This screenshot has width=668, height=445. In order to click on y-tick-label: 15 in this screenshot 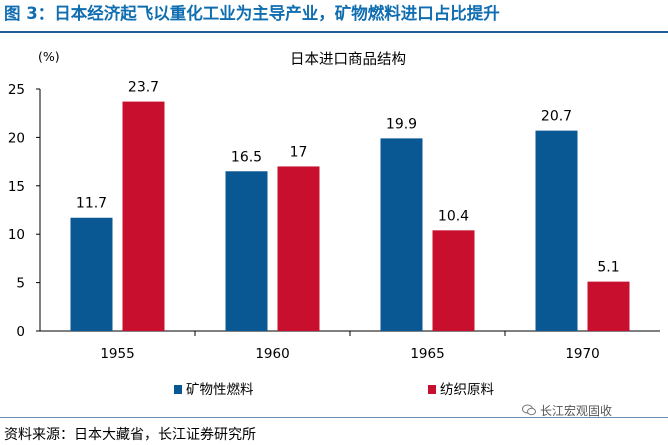, I will do `click(16, 187)`.